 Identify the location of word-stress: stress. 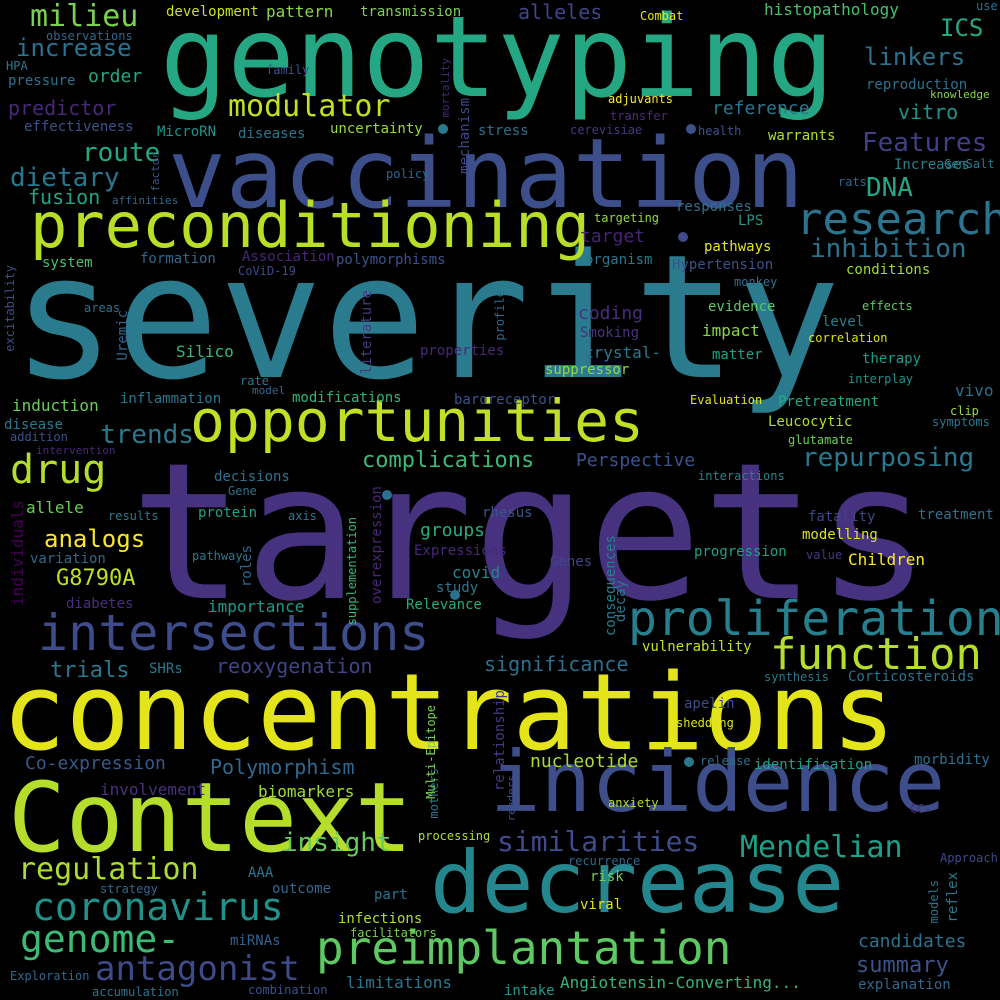
(503, 131).